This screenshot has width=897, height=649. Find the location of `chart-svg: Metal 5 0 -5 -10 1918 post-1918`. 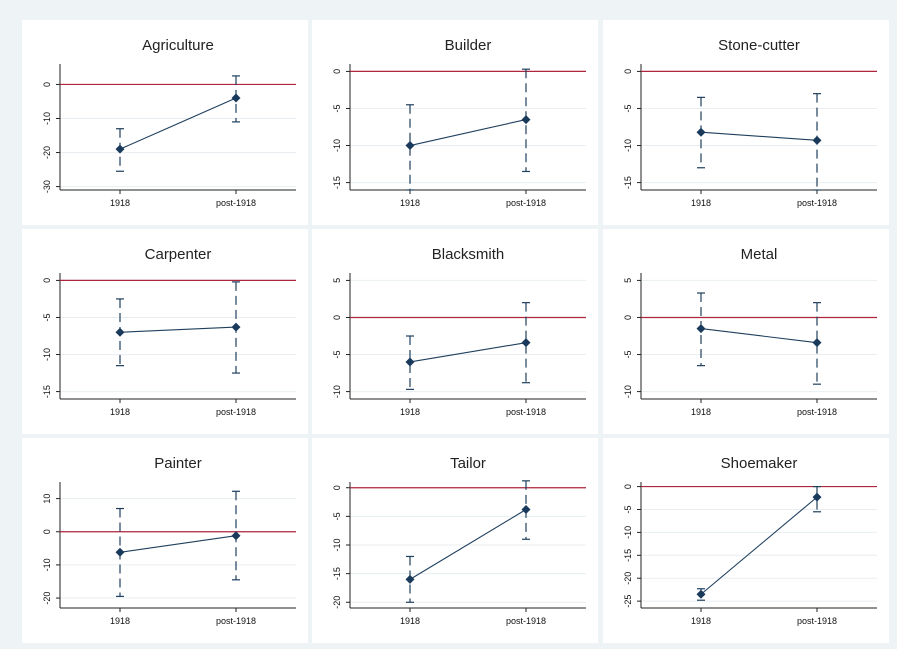

chart-svg: Metal 5 0 -5 -10 1918 post-1918 is located at coordinates (750, 331).